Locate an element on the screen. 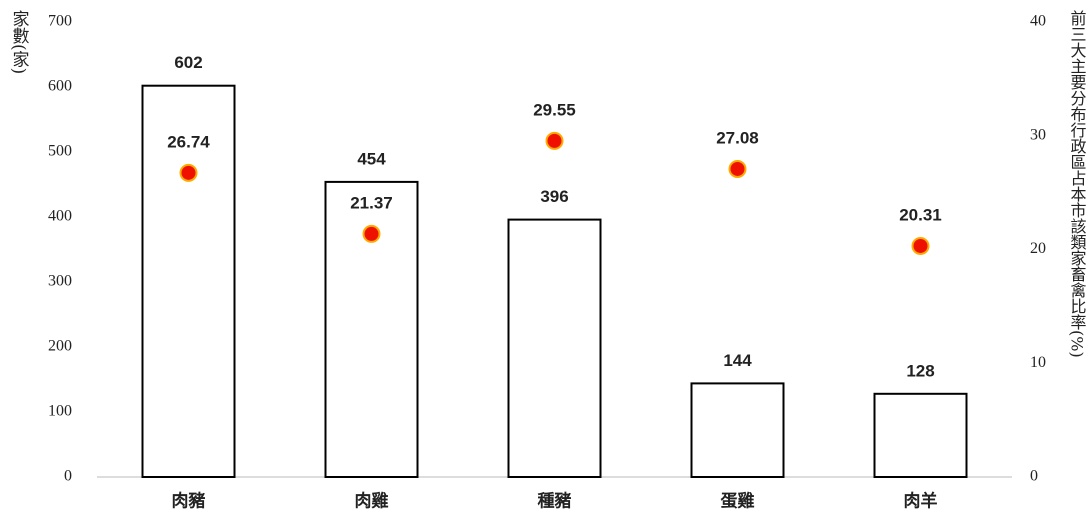  y2-axis-label: 前三大主要分布行政區占本市該類家畜禽比率(%) is located at coordinates (1077, 184).